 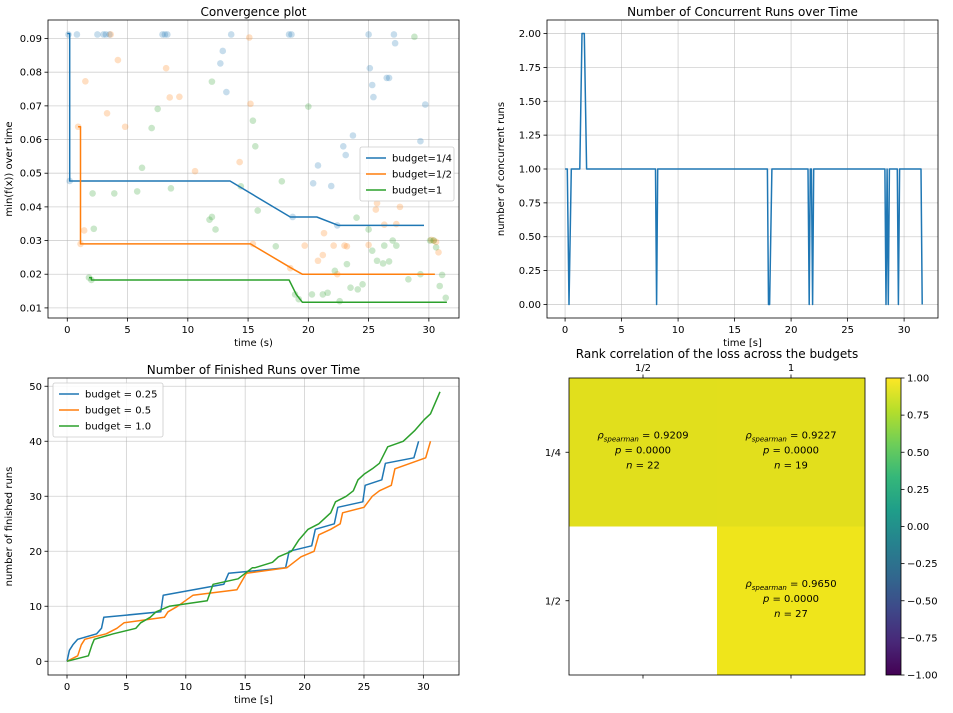 I want to click on y-tick-label: 20, so click(x=35, y=552).